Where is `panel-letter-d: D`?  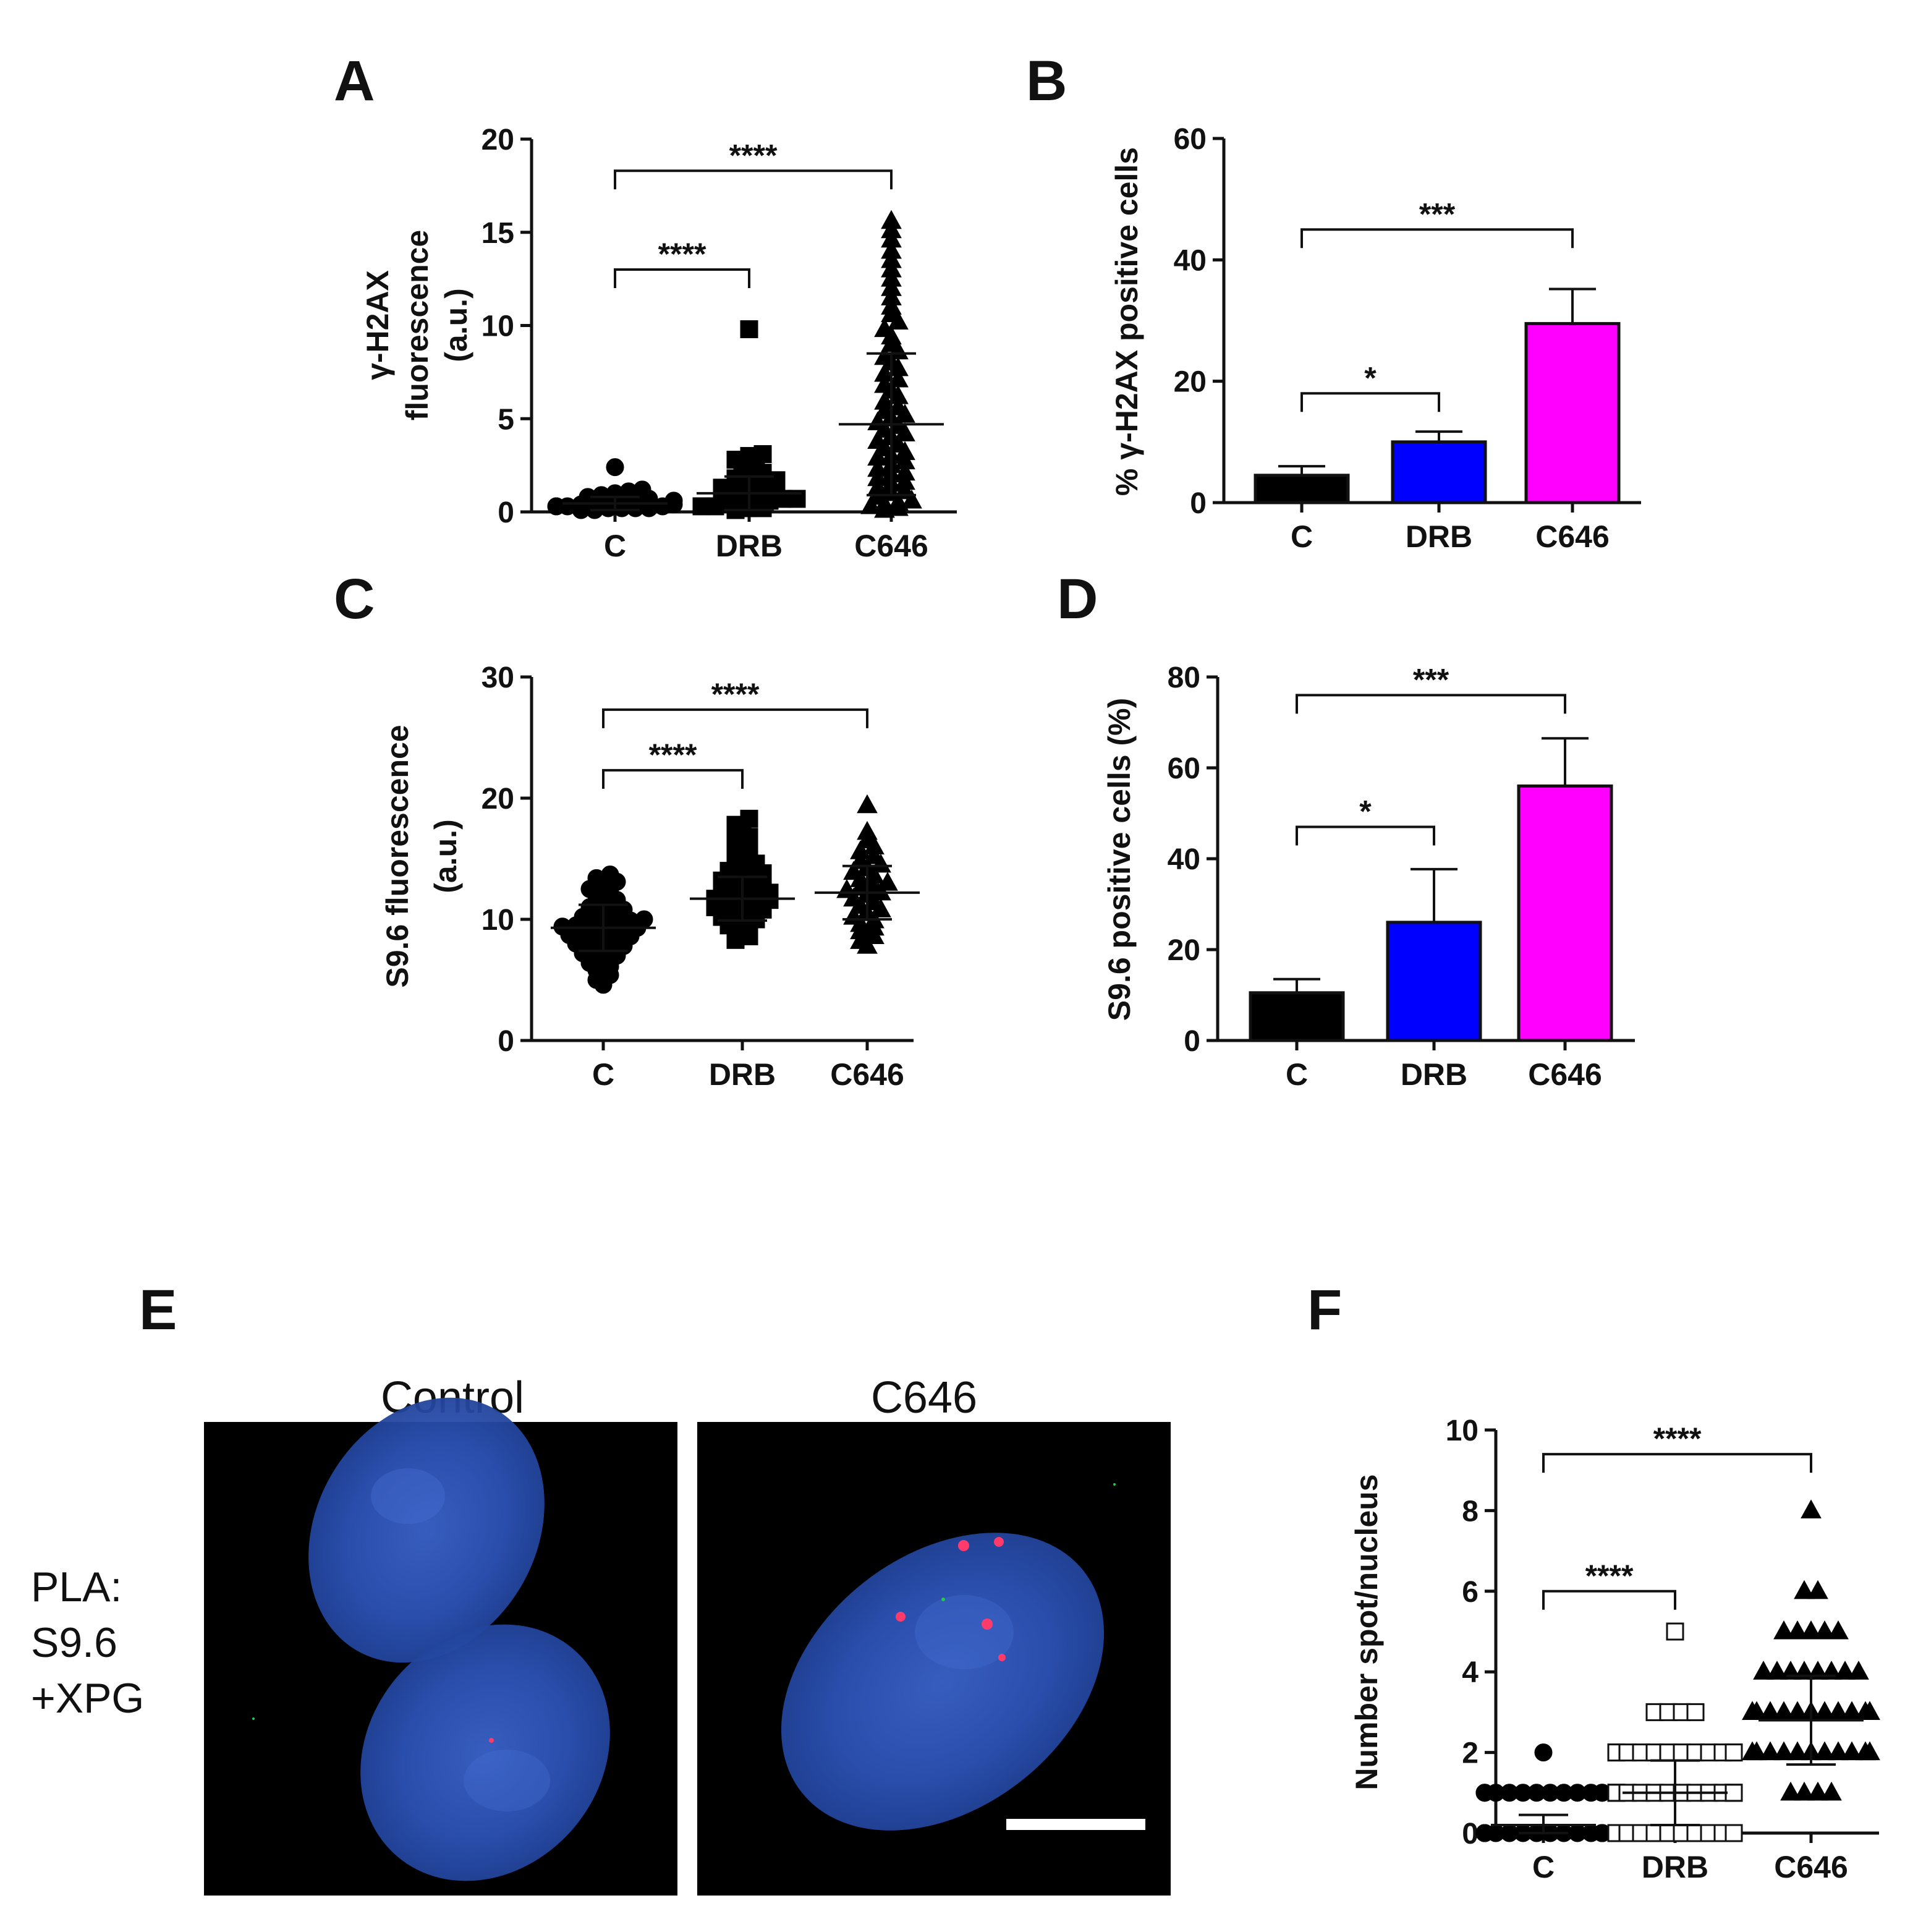
panel-letter-d: D is located at coordinates (1077, 599).